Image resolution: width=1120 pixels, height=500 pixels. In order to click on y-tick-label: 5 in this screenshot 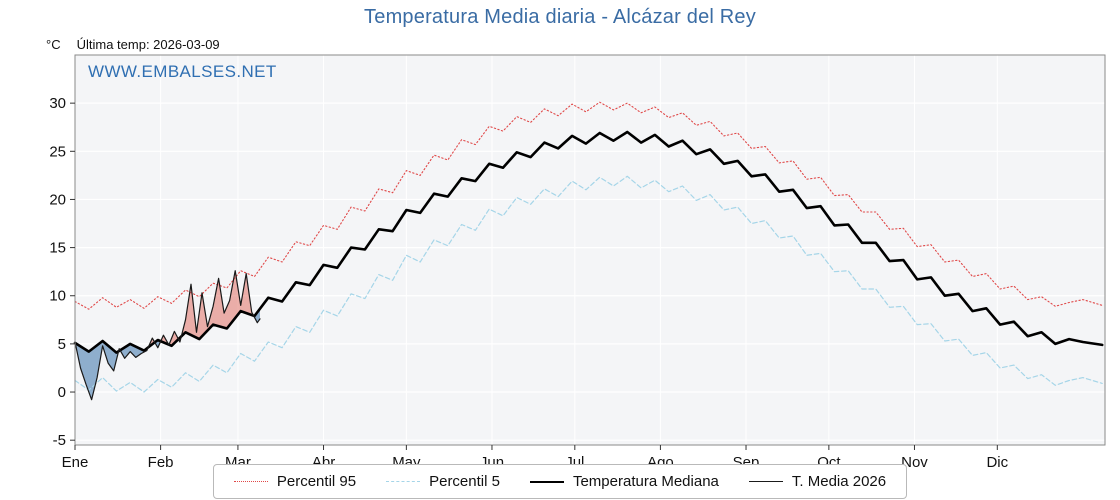, I will do `click(62, 344)`.